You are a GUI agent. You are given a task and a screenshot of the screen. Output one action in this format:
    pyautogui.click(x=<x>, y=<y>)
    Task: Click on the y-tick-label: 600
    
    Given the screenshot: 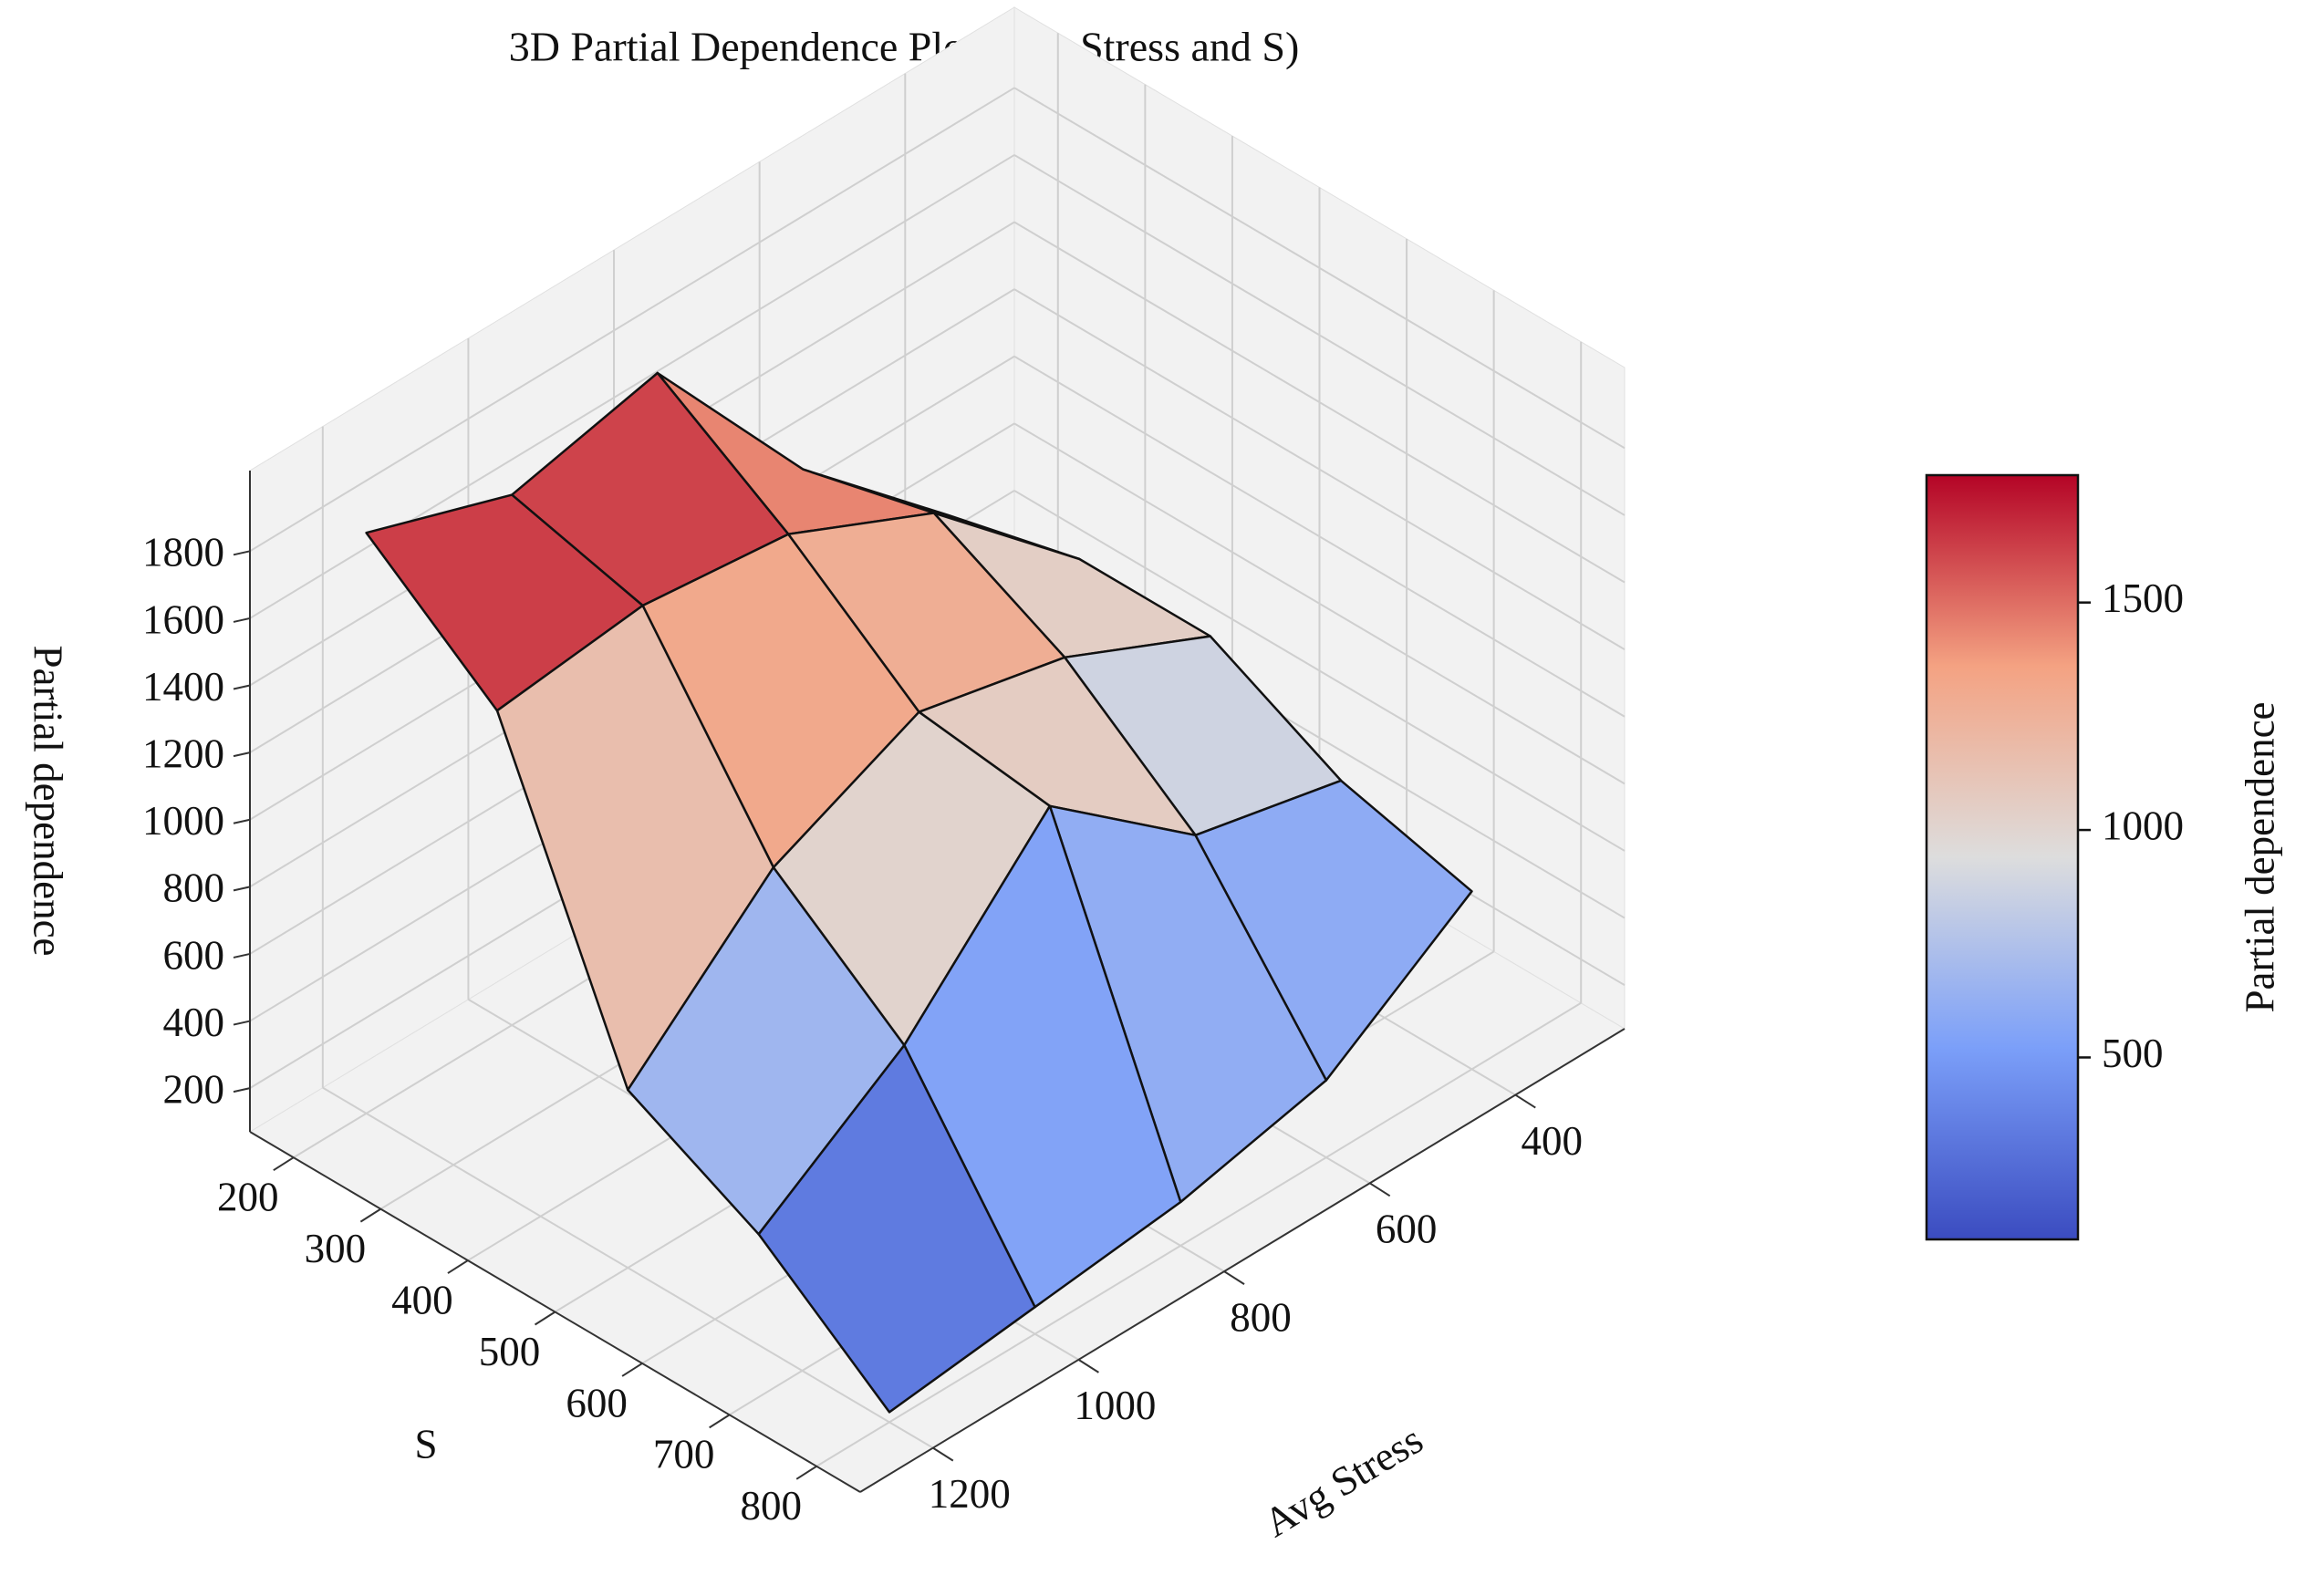 What is the action you would take?
    pyautogui.click(x=597, y=1403)
    